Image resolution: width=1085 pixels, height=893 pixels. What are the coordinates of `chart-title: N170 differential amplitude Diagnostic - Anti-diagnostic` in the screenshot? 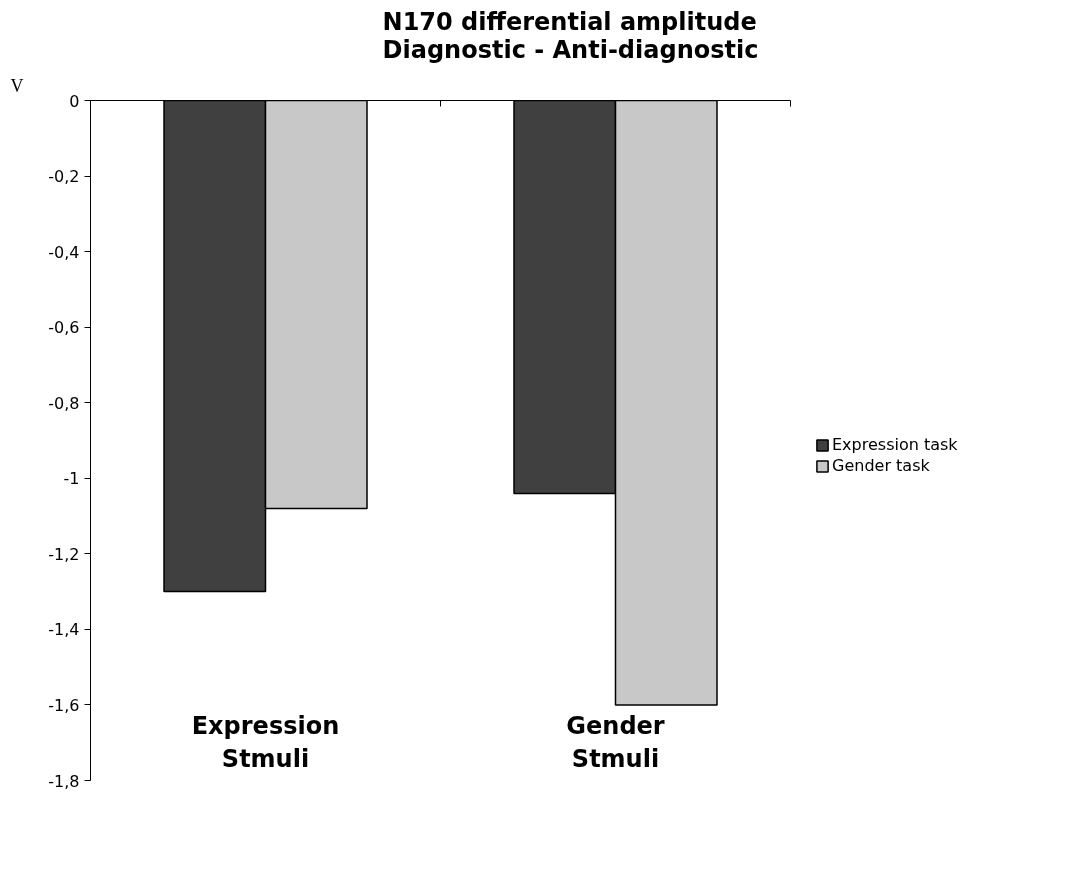 It's located at (570, 35).